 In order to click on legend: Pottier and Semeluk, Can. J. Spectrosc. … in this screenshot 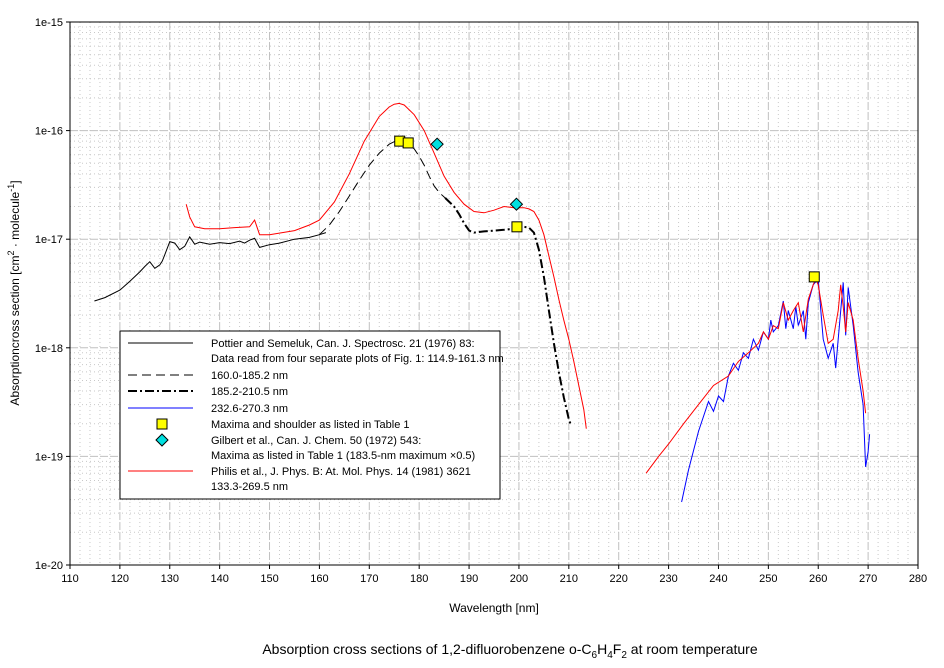, I will do `click(311, 415)`.